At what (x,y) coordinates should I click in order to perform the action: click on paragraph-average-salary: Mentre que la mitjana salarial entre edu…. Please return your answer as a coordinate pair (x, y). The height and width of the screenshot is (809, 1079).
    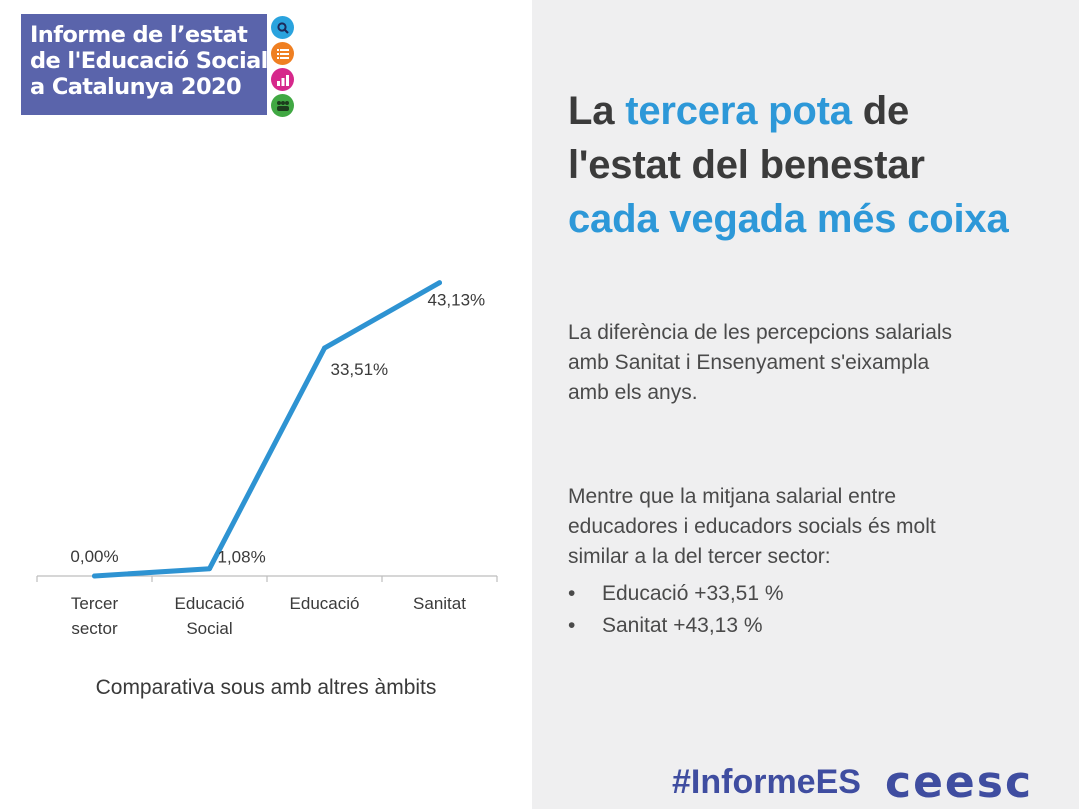
    Looking at the image, I should click on (752, 526).